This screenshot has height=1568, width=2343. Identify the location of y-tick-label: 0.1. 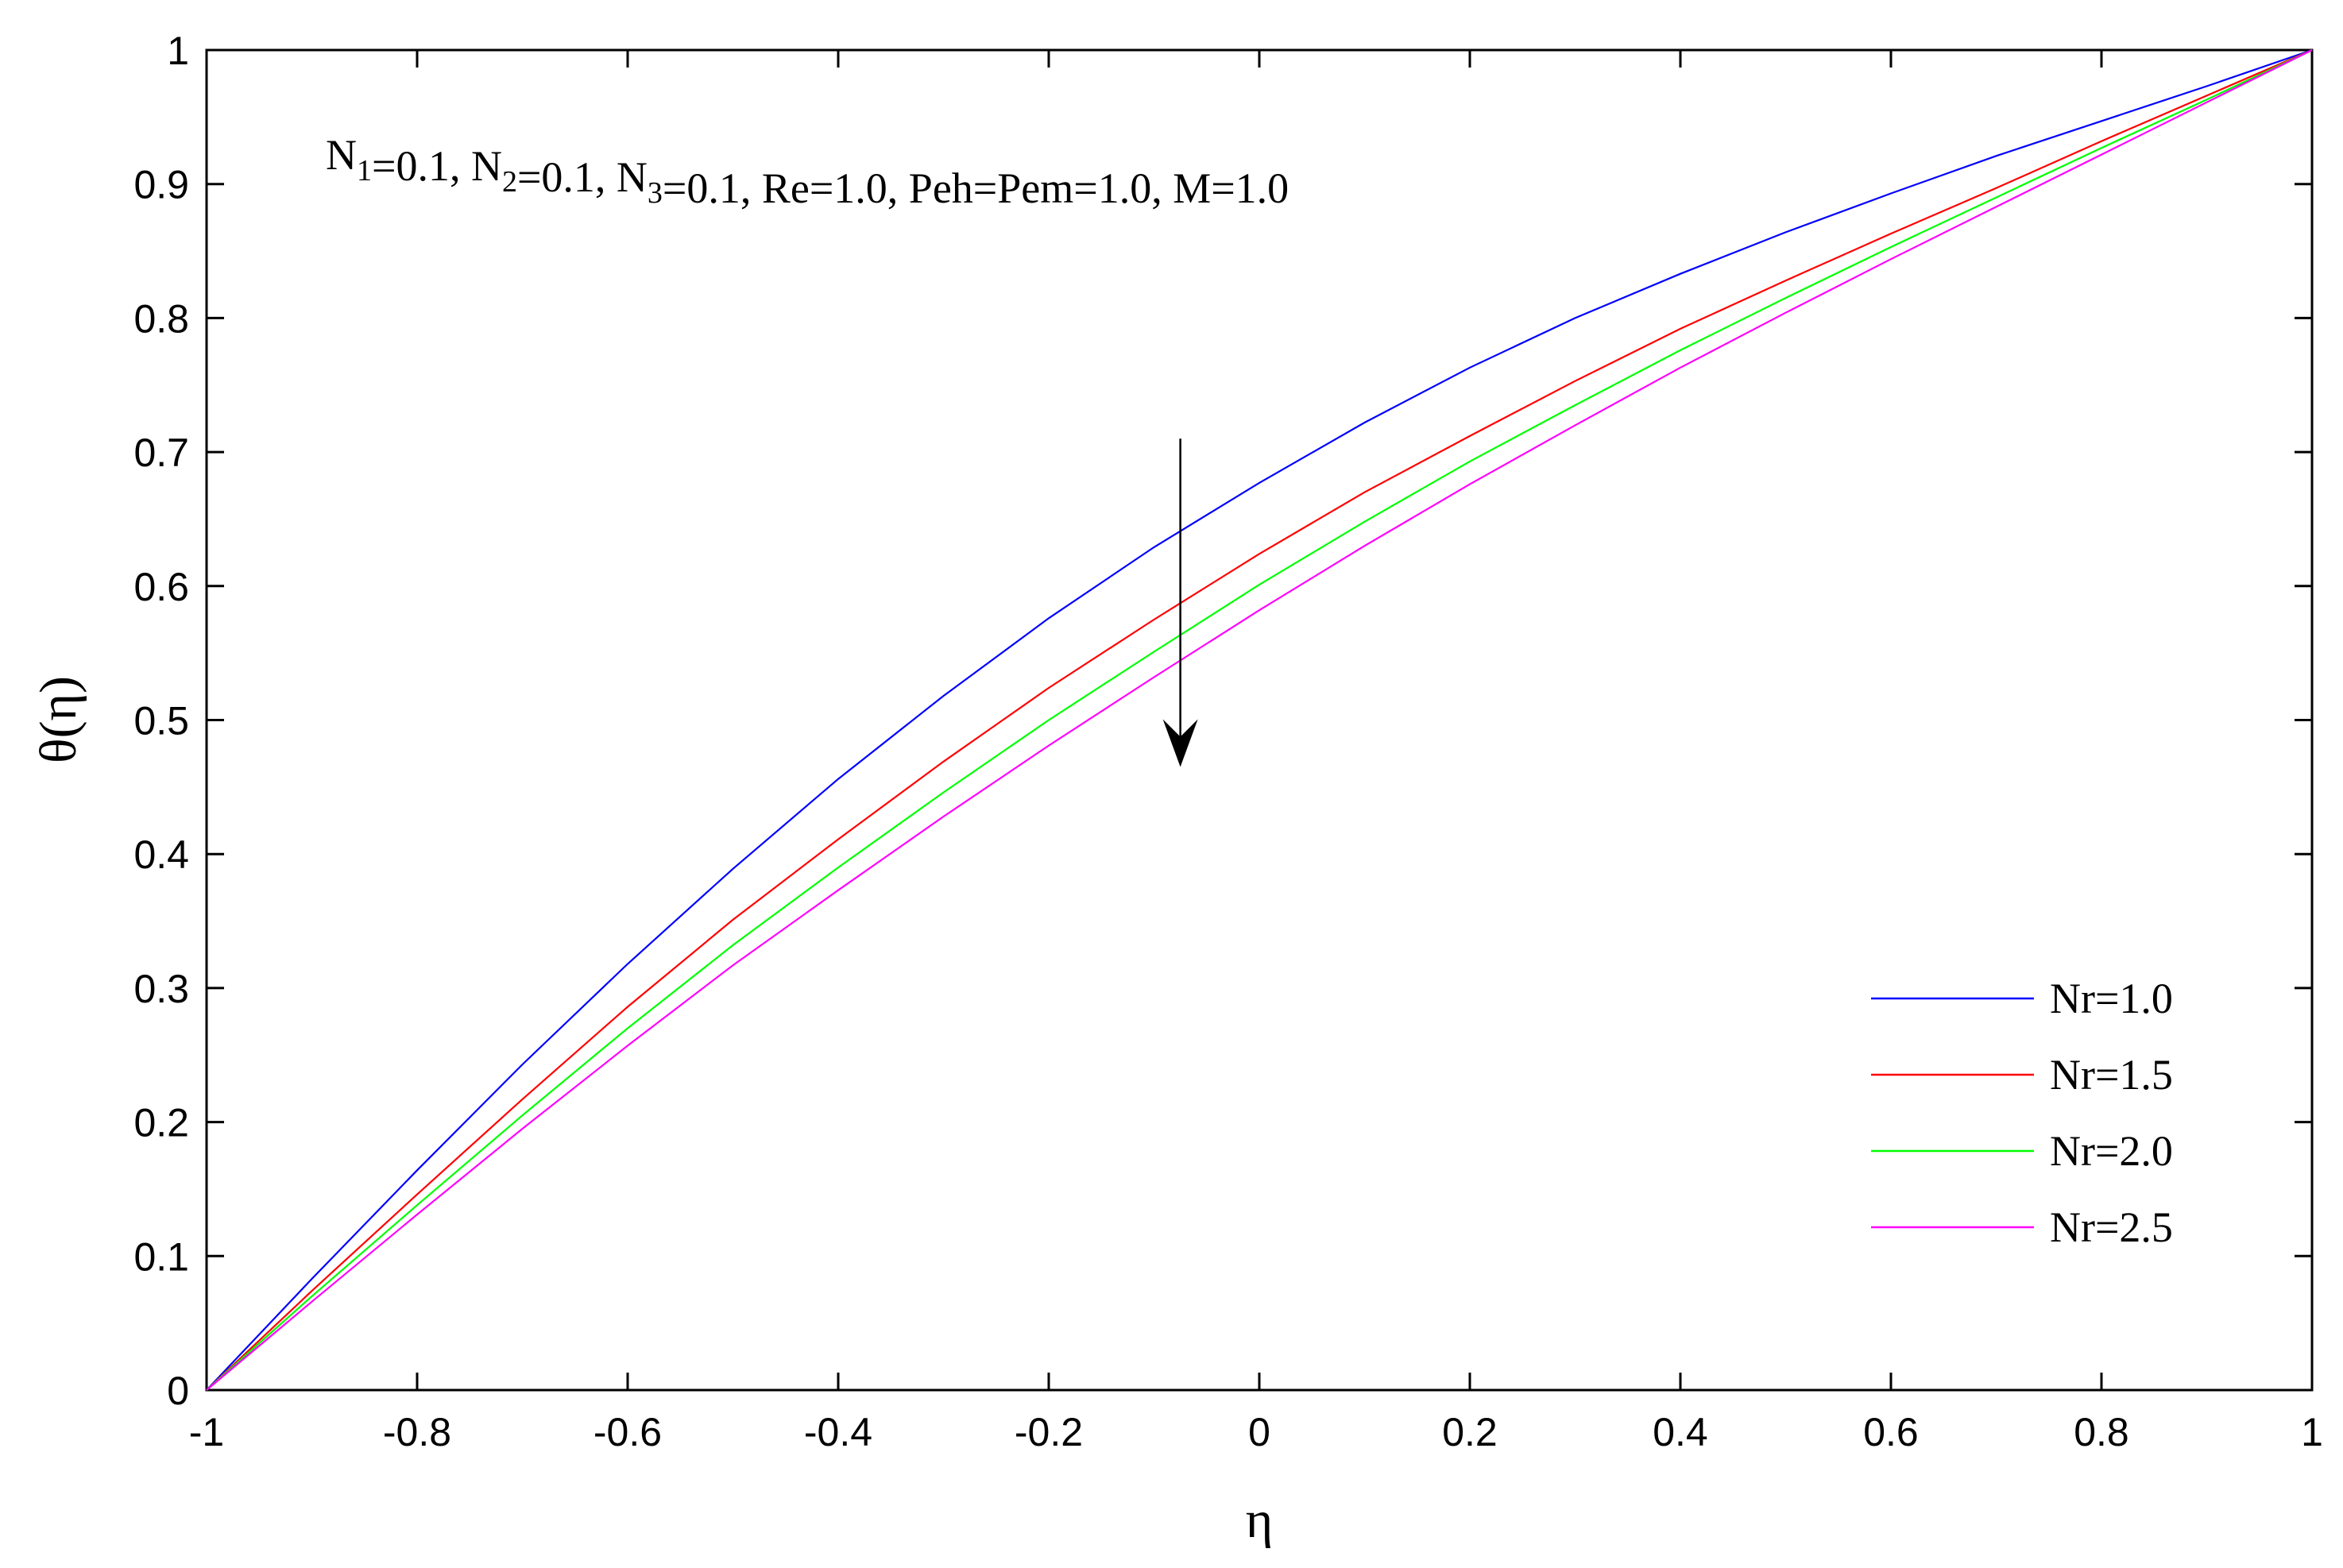
(161, 1256).